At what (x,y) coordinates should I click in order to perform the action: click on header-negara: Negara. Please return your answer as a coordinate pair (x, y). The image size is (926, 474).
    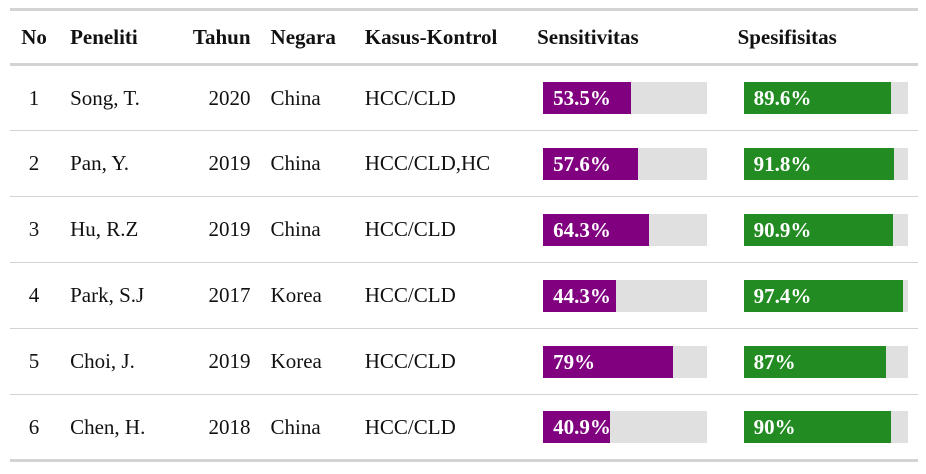
    Looking at the image, I should click on (303, 36).